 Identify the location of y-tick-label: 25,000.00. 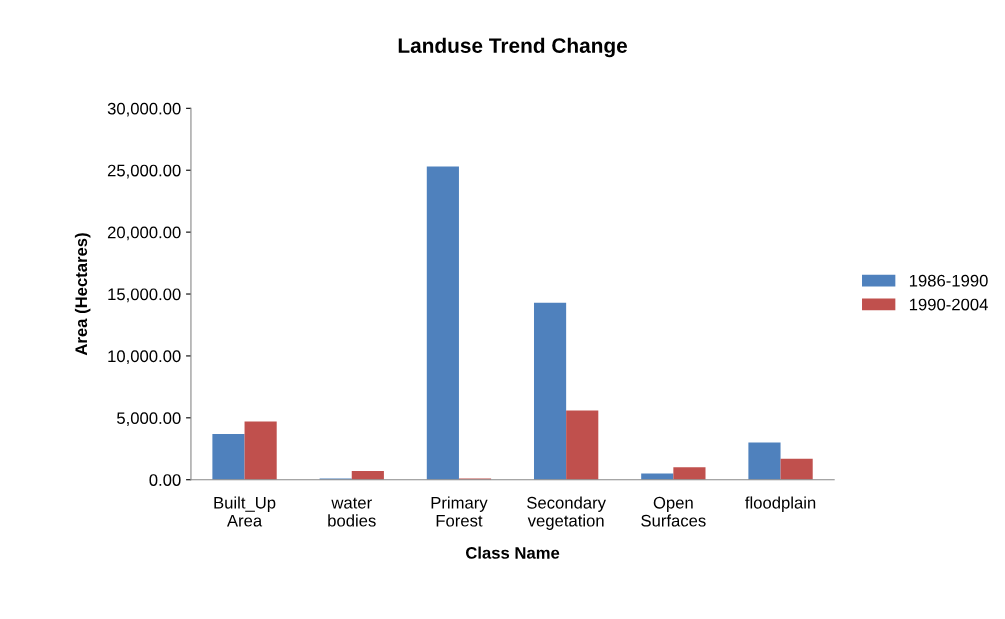
(144, 171).